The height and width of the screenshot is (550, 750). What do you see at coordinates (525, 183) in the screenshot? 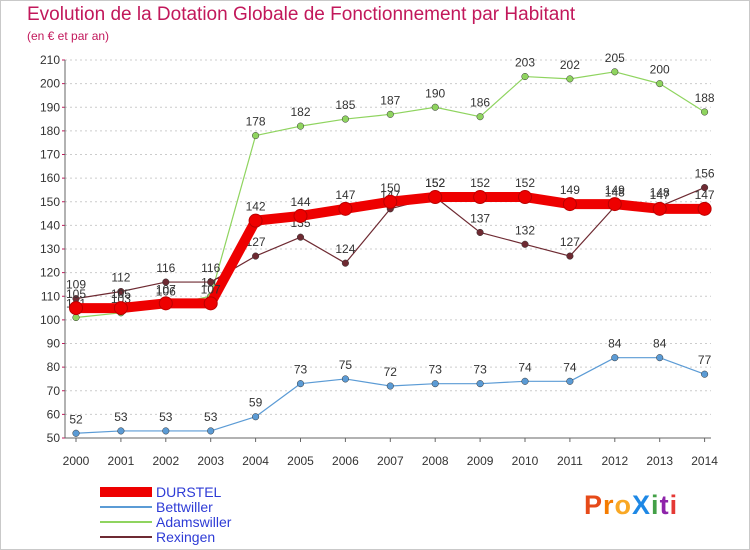
I see `data-label-durstel: 152` at bounding box center [525, 183].